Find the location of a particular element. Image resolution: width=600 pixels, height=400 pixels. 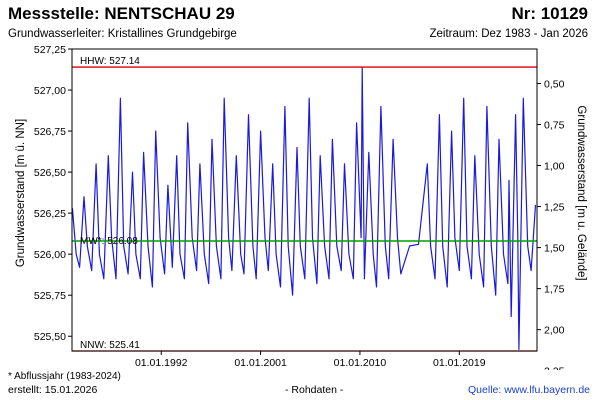

y-tick-label-right: 1,75 is located at coordinates (554, 290).